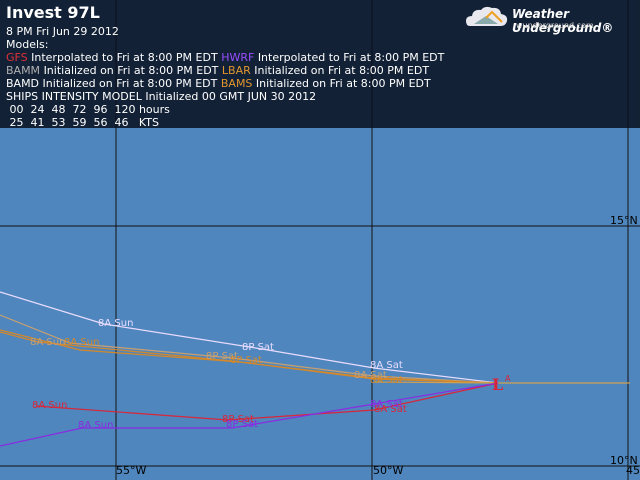 This screenshot has height=480, width=640. Describe the element at coordinates (370, 375) in the screenshot. I see `bamm-label-3: 8A Sat` at that location.